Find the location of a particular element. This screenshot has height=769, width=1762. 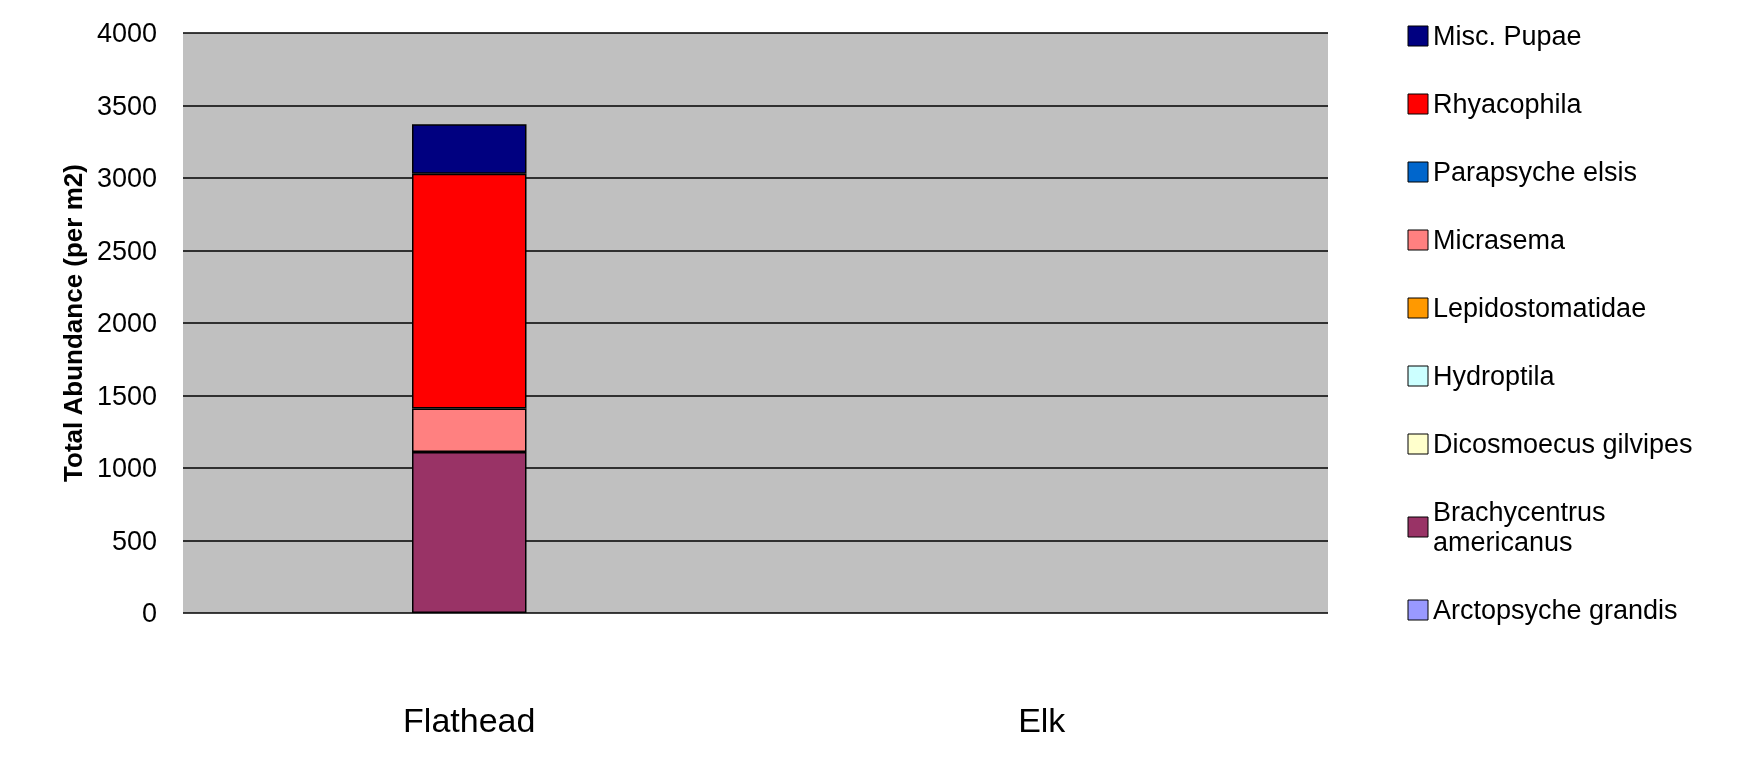

y-axis-title: Total Abundance (per m2) is located at coordinates (73, 323).